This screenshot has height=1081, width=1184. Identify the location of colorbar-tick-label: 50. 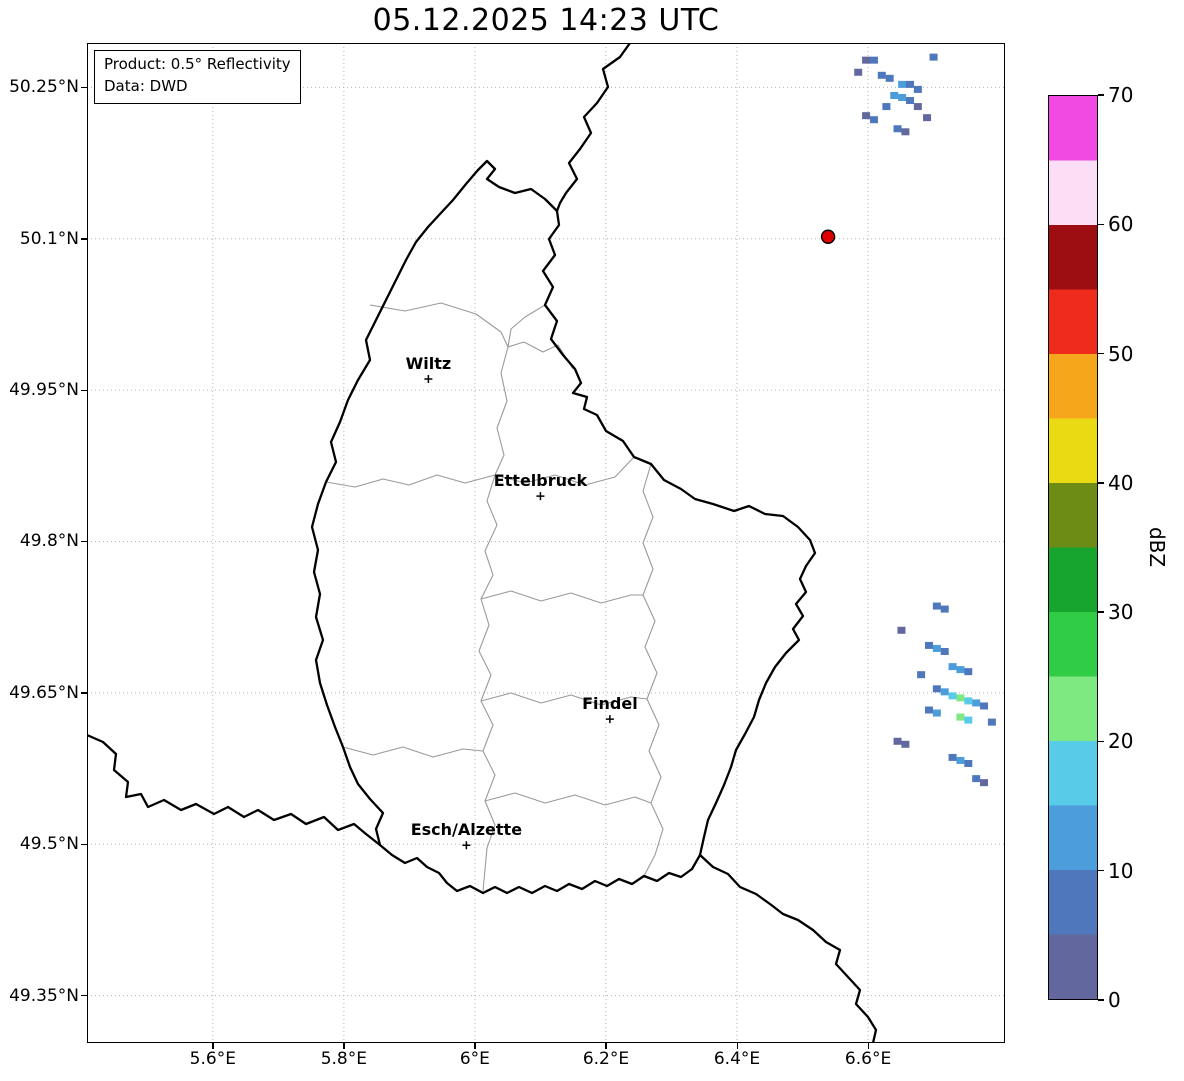
(1121, 353).